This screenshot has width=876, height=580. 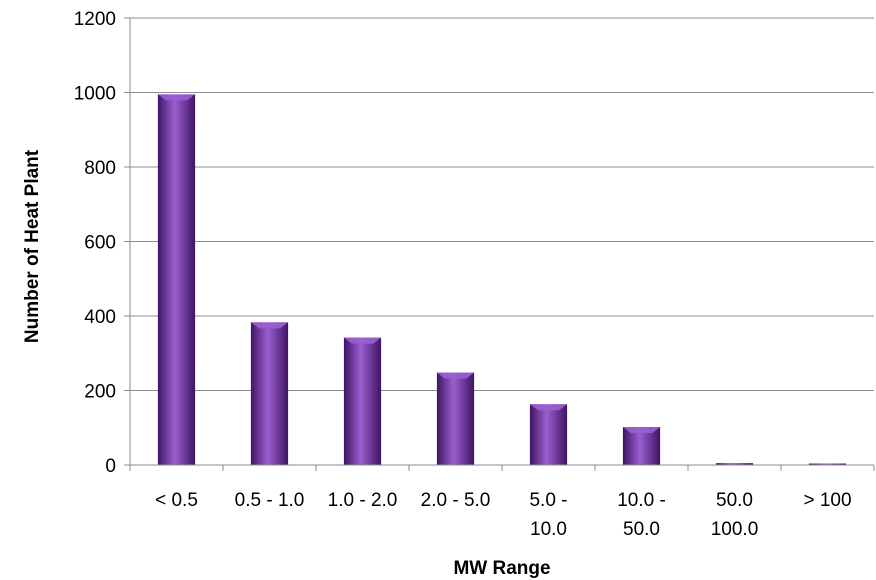 What do you see at coordinates (100, 392) in the screenshot?
I see `y-tick-label: 200` at bounding box center [100, 392].